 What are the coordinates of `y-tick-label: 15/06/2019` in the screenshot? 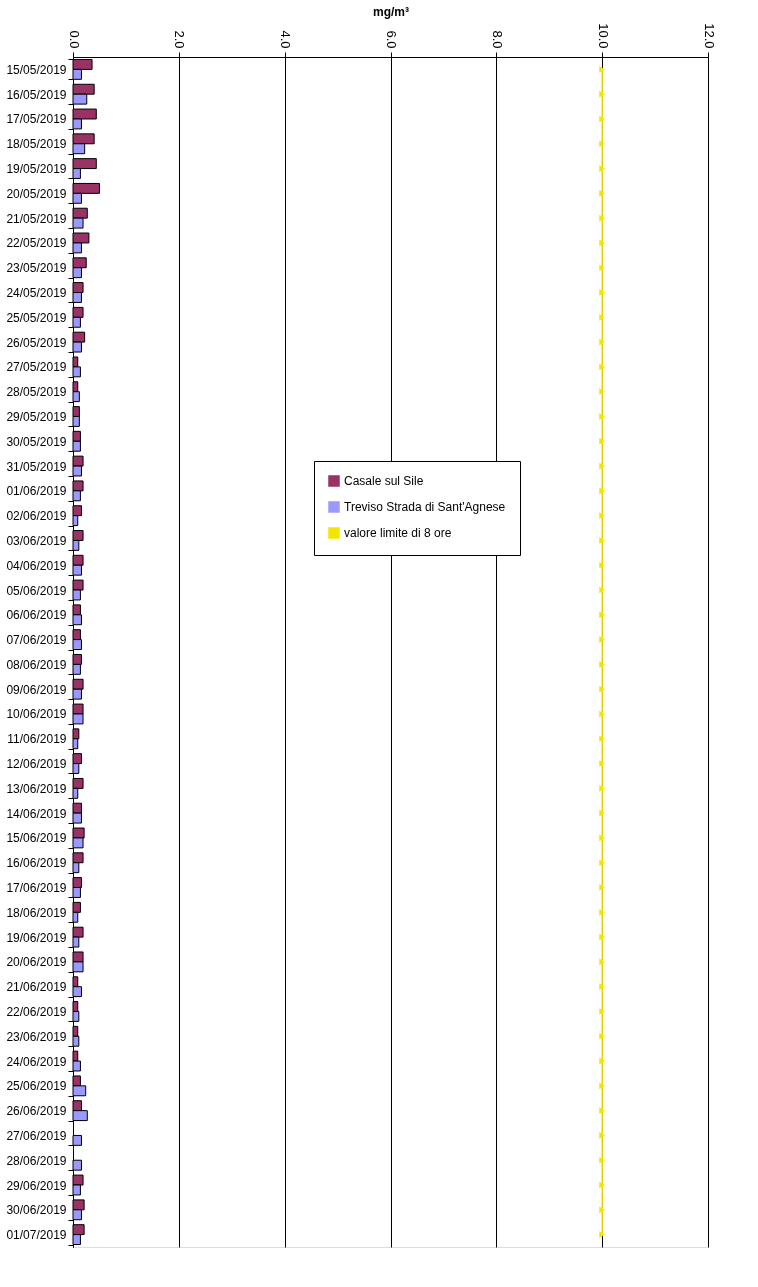 It's located at (36, 838).